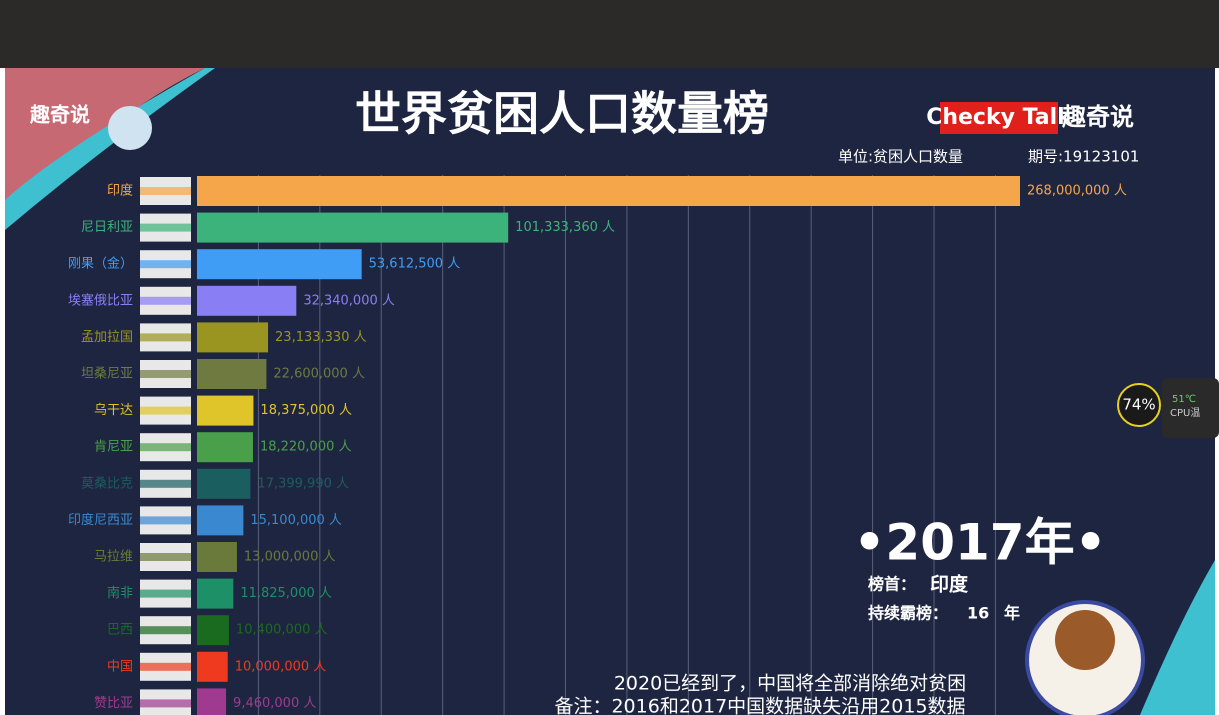 The height and width of the screenshot is (715, 1219). I want to click on logo-cn: 趣奇说, so click(1097, 117).